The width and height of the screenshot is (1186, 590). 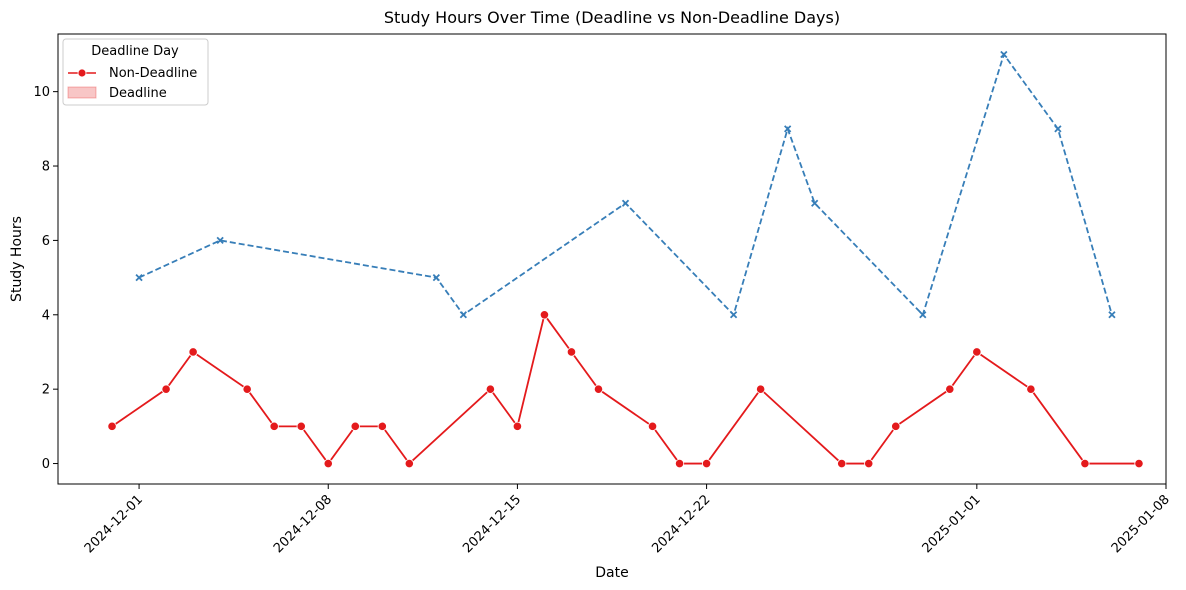 I want to click on y-axis-label: Study Hours, so click(x=17, y=259).